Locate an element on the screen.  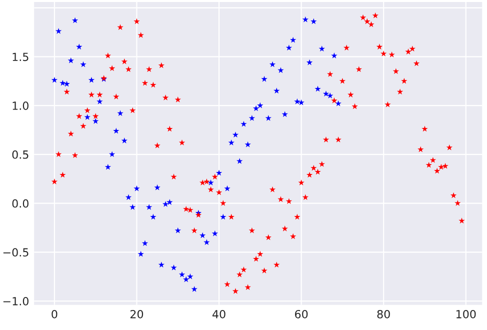
y-tick-label: −1.0 is located at coordinates (15, 301).